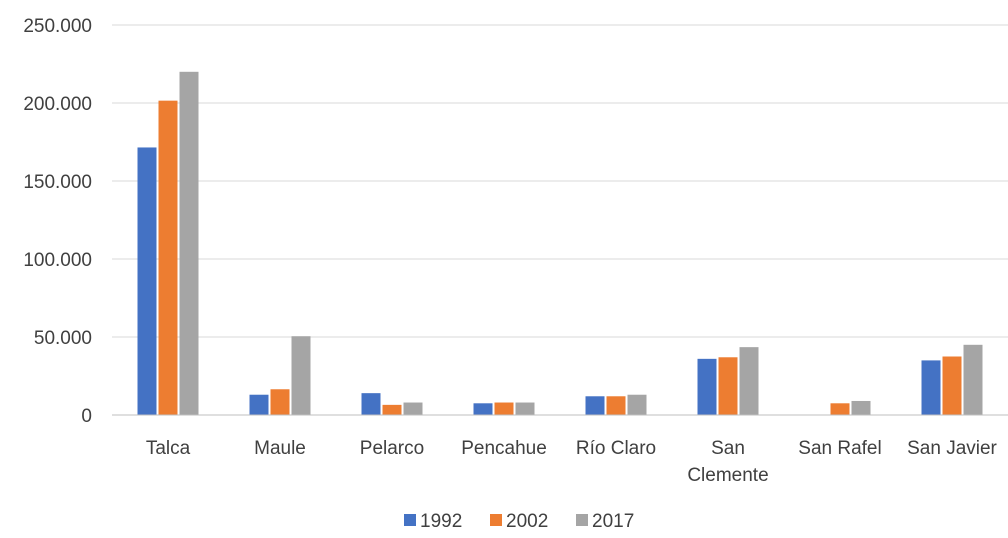 The height and width of the screenshot is (538, 1008). I want to click on x-category-label: Maule, so click(280, 448).